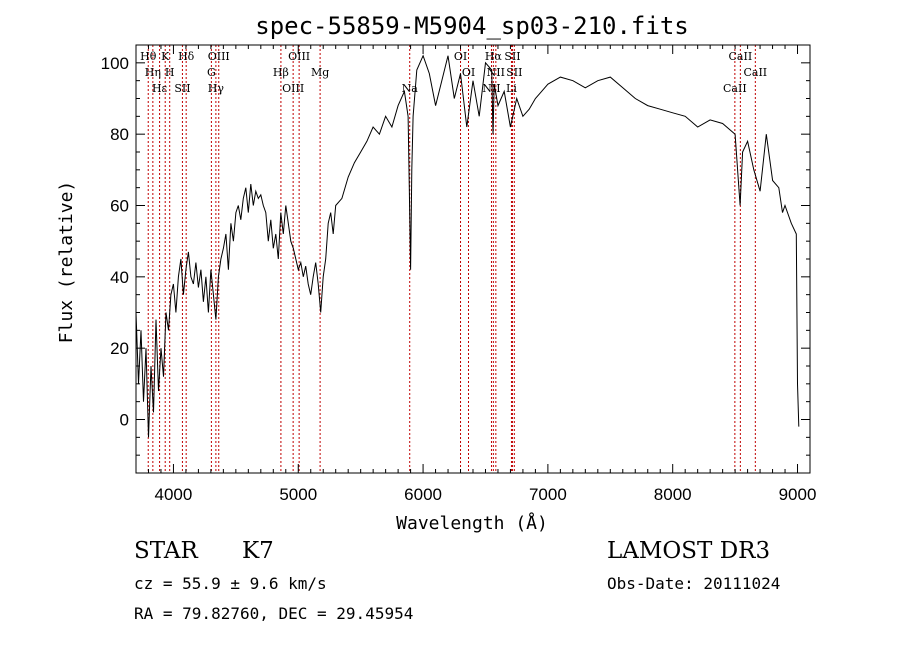  What do you see at coordinates (165, 56) in the screenshot?
I see `marker-label: K` at bounding box center [165, 56].